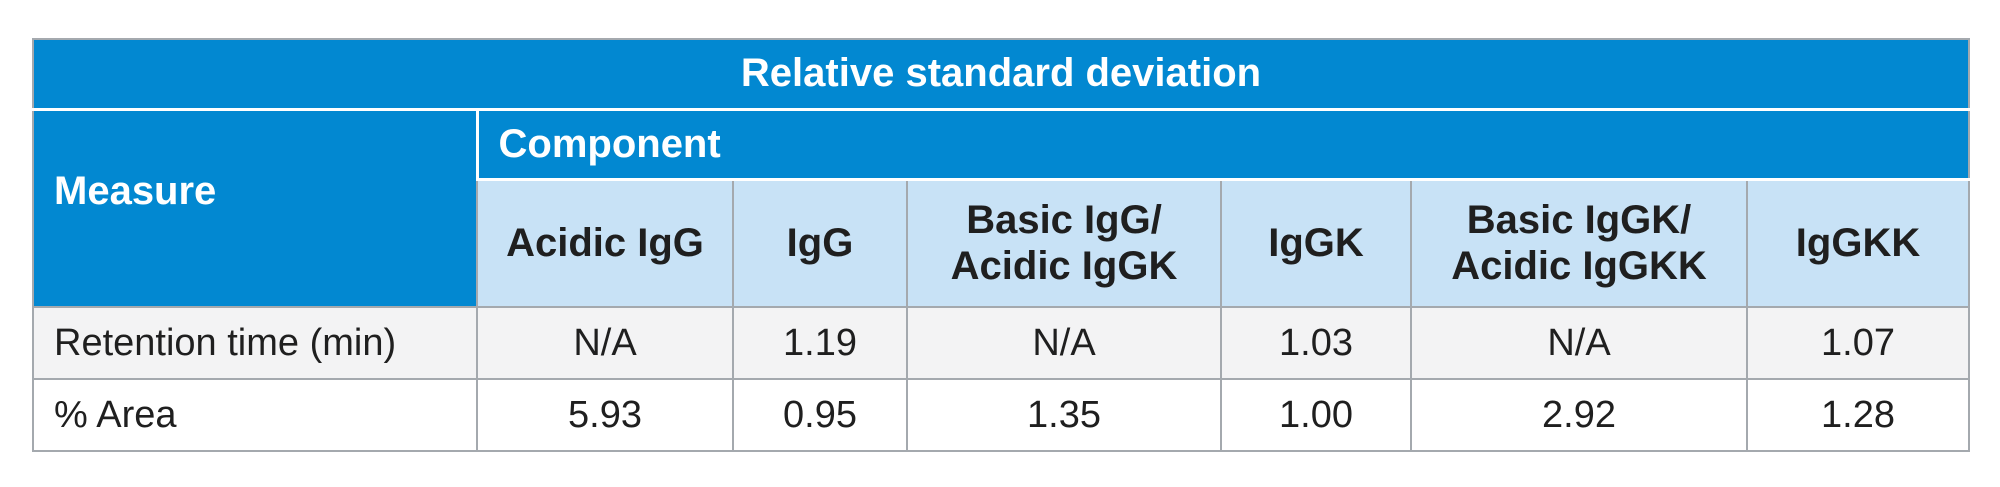  What do you see at coordinates (1579, 243) in the screenshot?
I see `column-header-basic-iggk-acidic-iggkk: Basic IgGK/Acidic IgGKK` at bounding box center [1579, 243].